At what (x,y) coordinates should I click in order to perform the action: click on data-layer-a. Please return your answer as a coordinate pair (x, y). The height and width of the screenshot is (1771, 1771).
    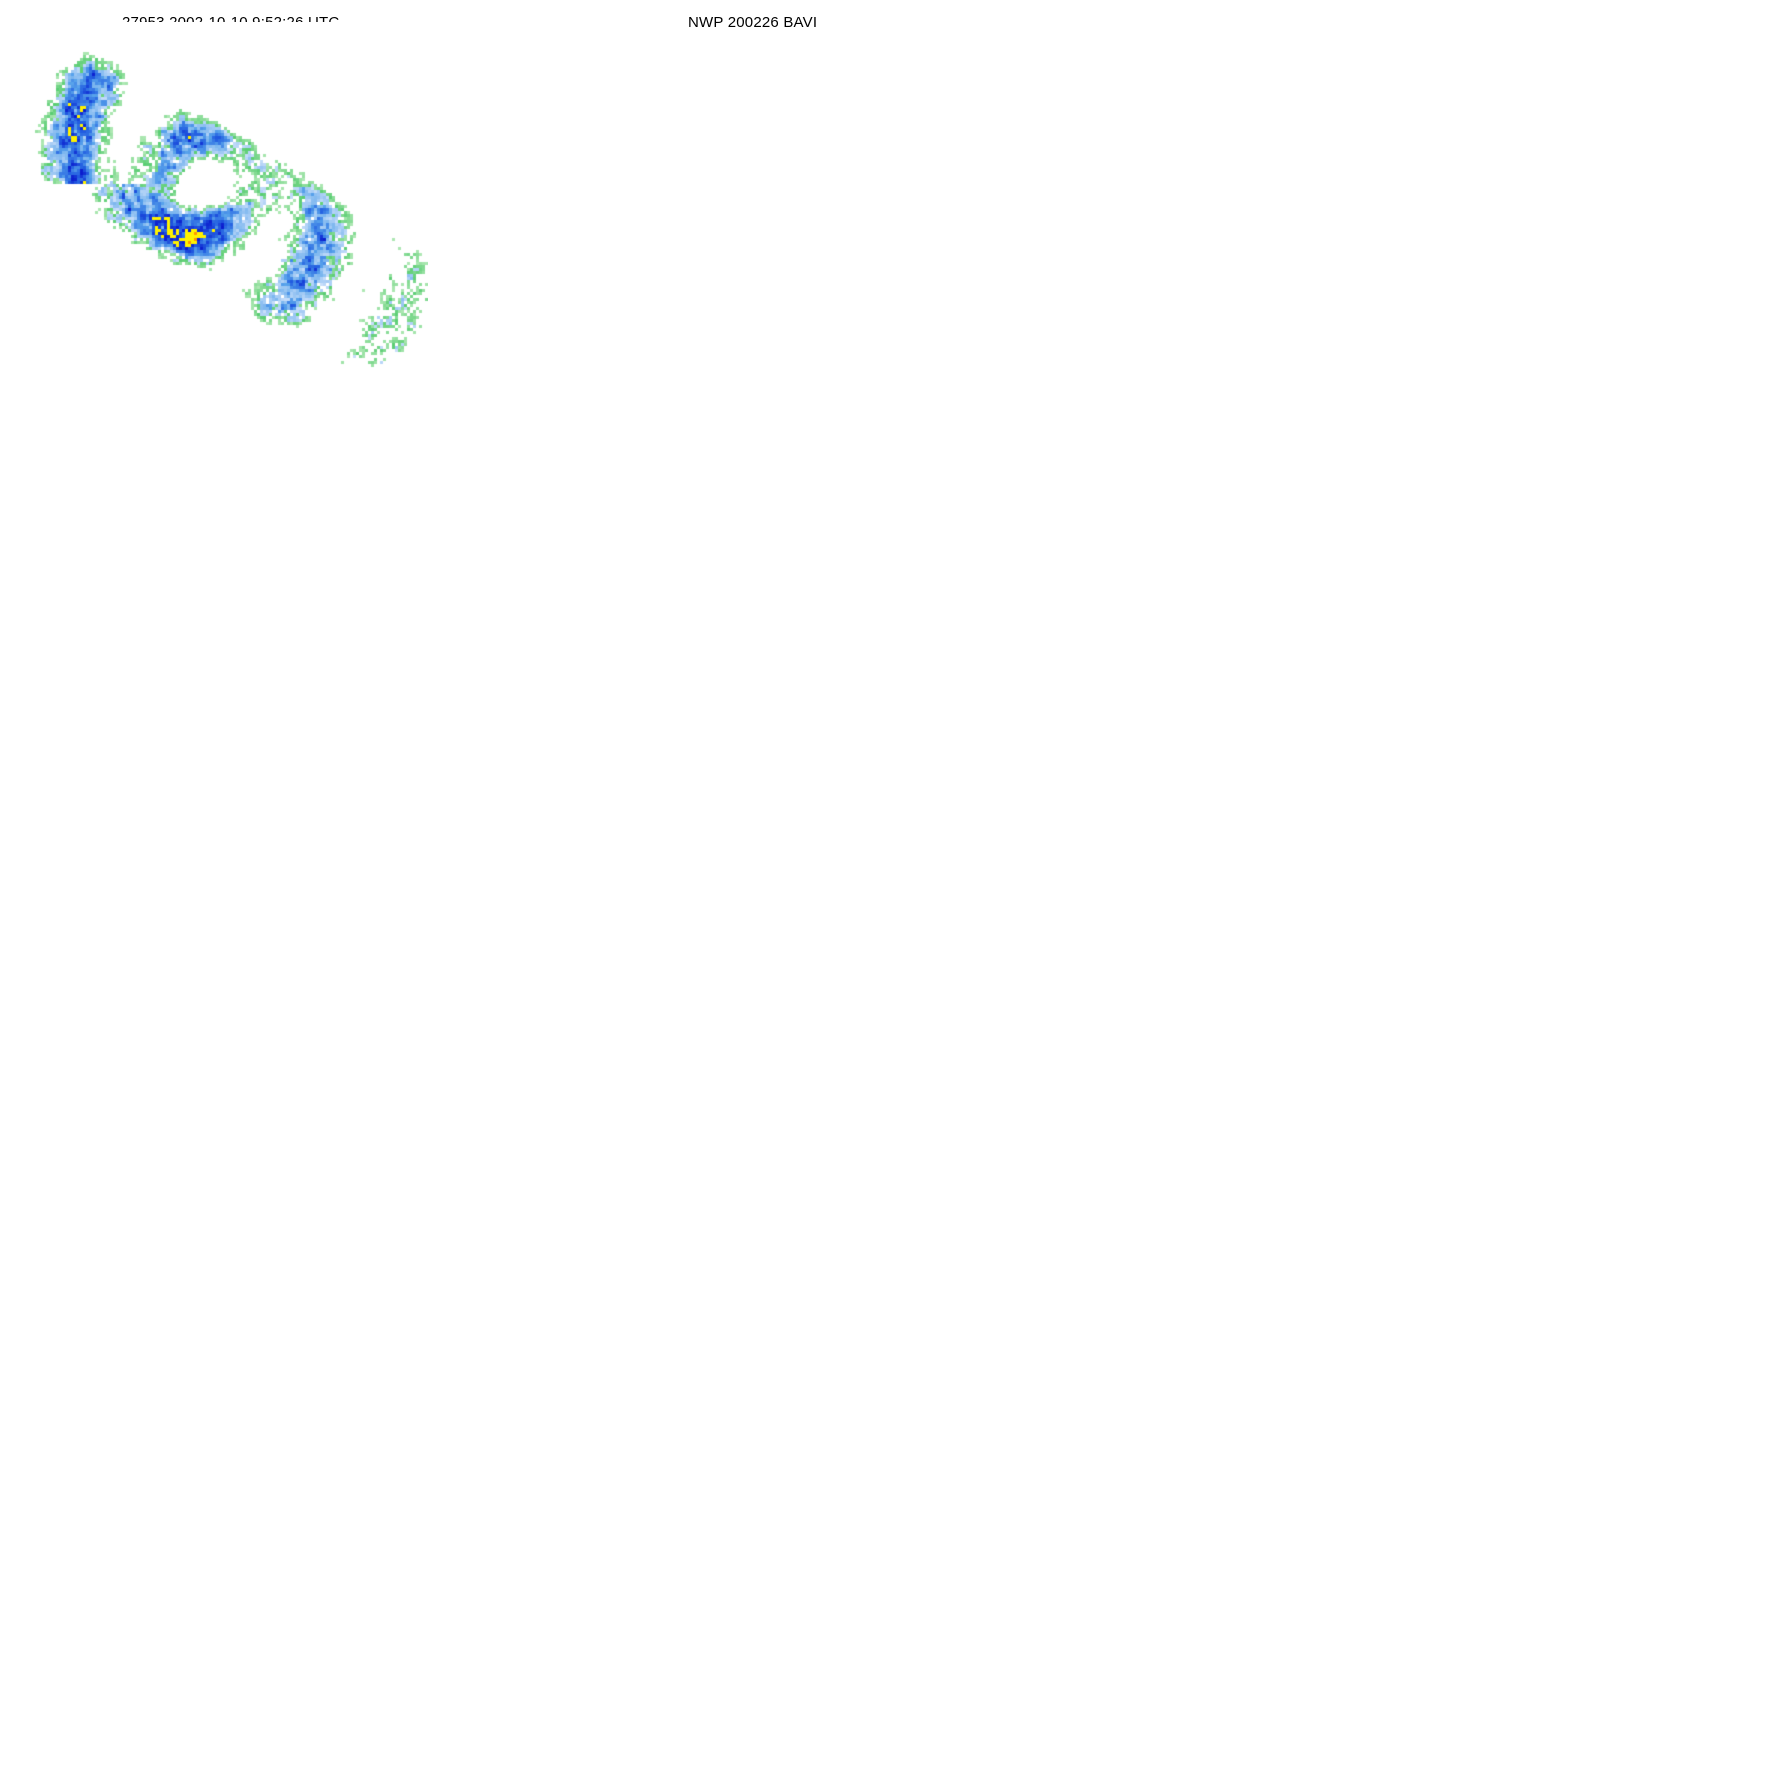
    Looking at the image, I should click on (218, 249).